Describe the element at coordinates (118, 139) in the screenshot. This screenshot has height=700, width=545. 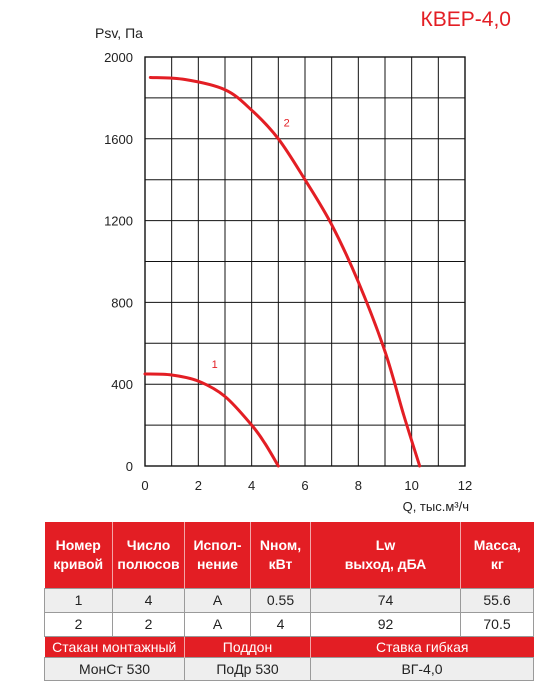
I see `y-tick-label: 1600` at that location.